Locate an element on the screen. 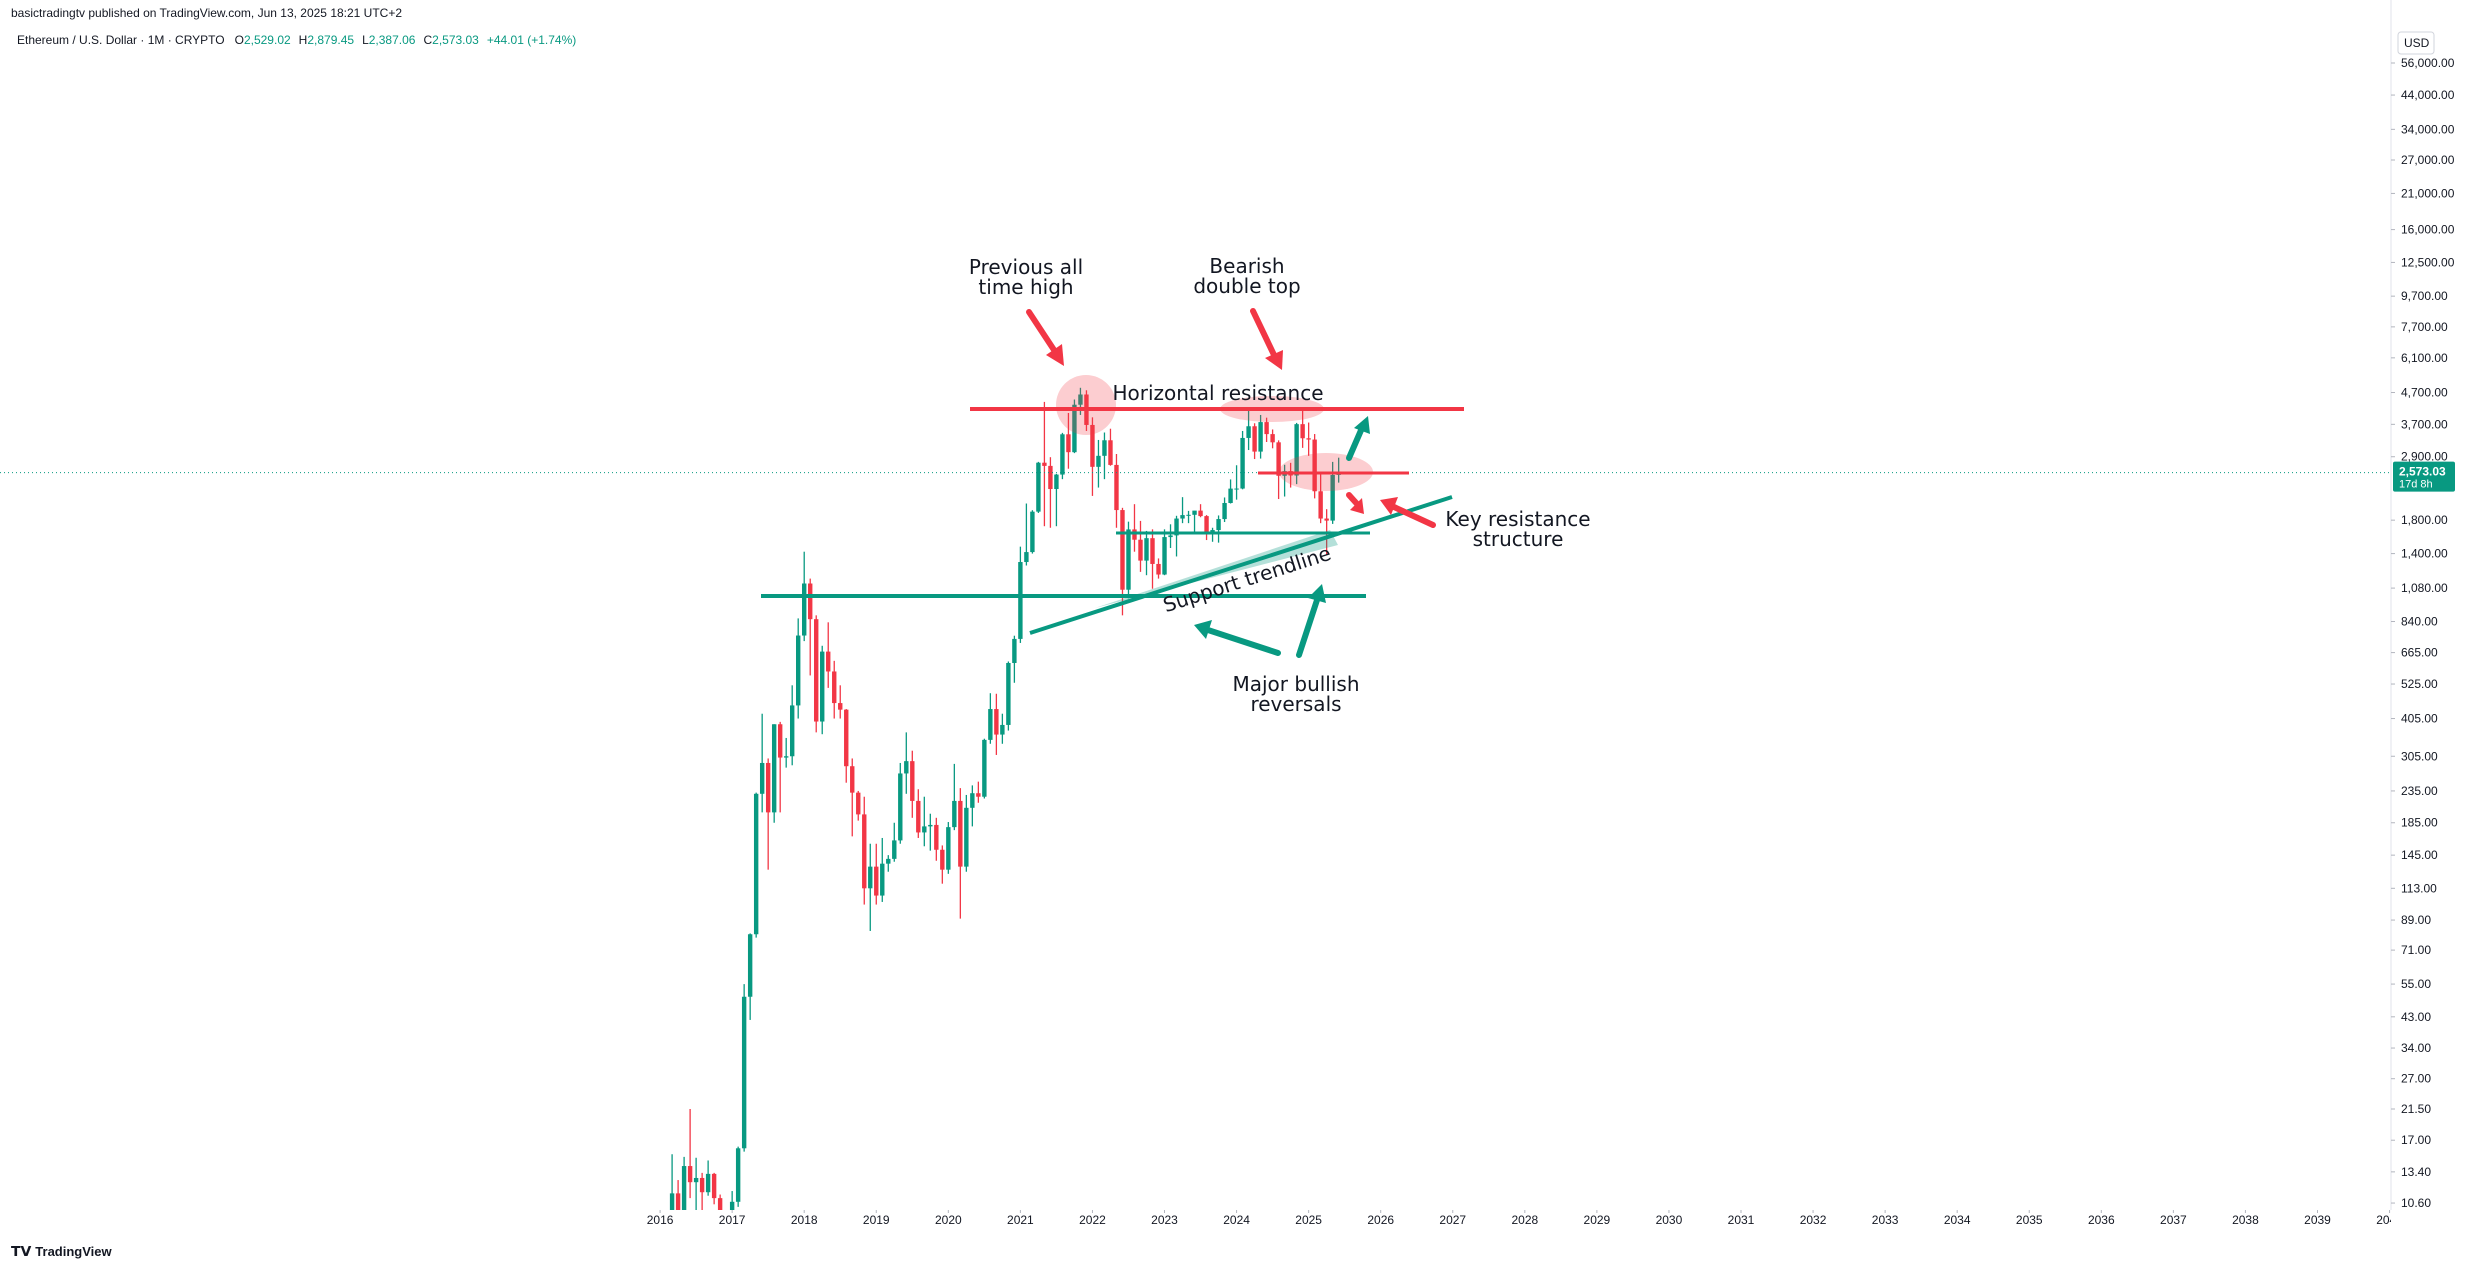 This screenshot has height=1269, width=2475. x-tick-label: 2028 is located at coordinates (1524, 1220).